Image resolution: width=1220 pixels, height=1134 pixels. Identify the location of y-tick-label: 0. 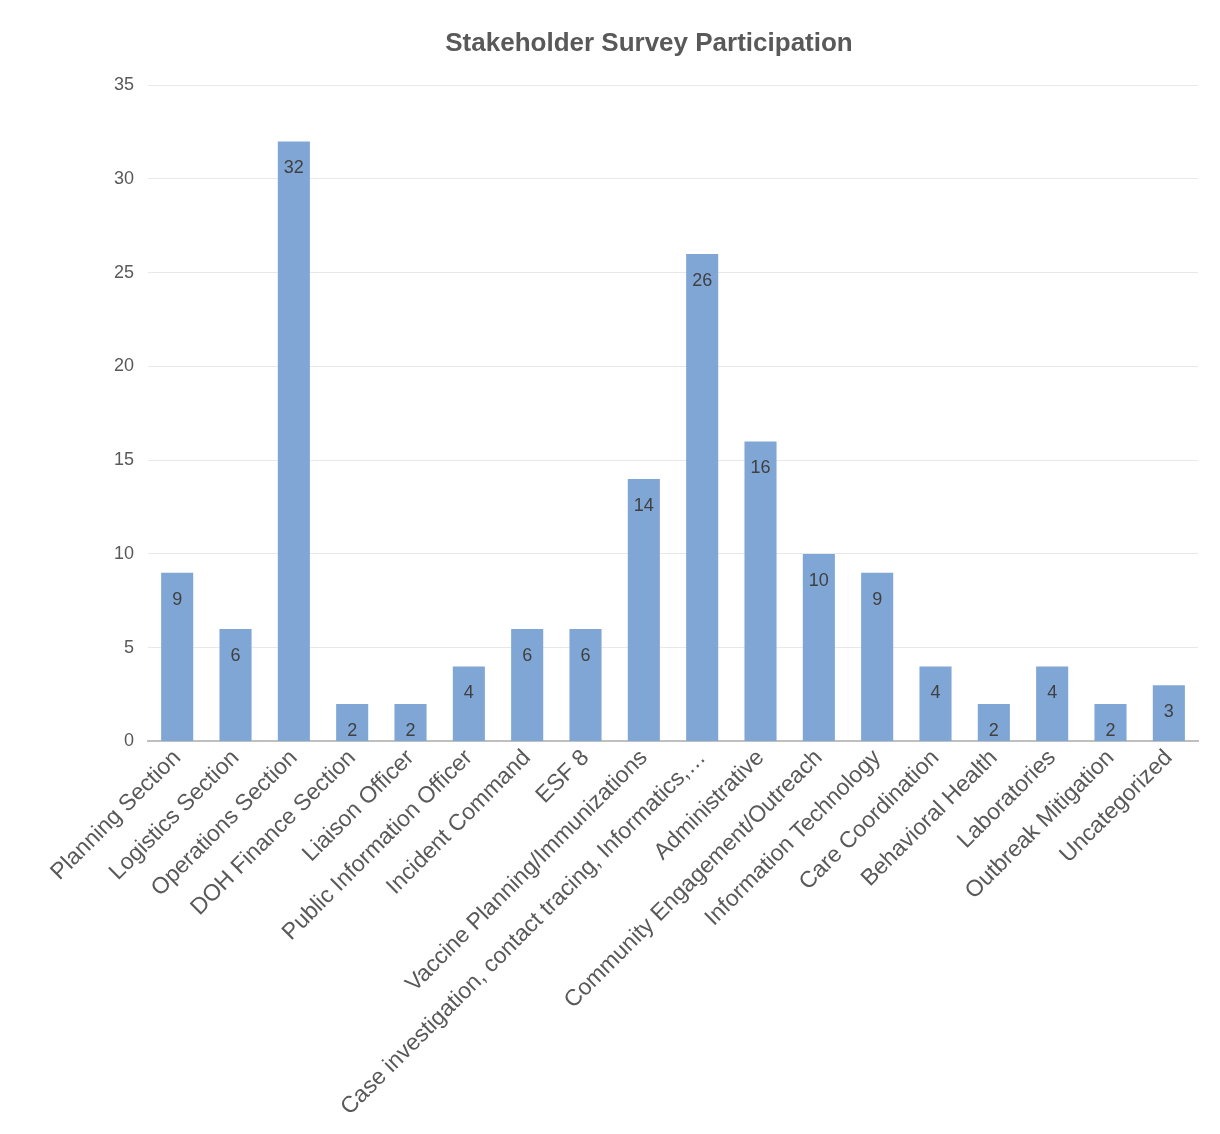
(129, 740).